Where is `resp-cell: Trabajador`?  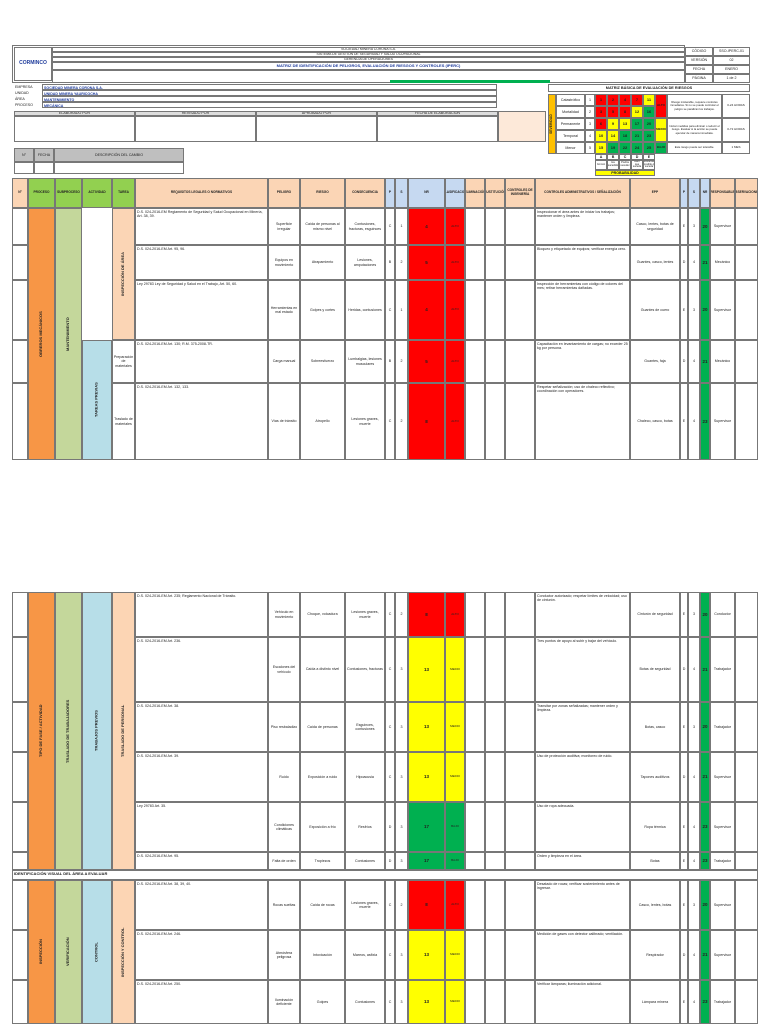 resp-cell: Trabajador is located at coordinates (722, 861).